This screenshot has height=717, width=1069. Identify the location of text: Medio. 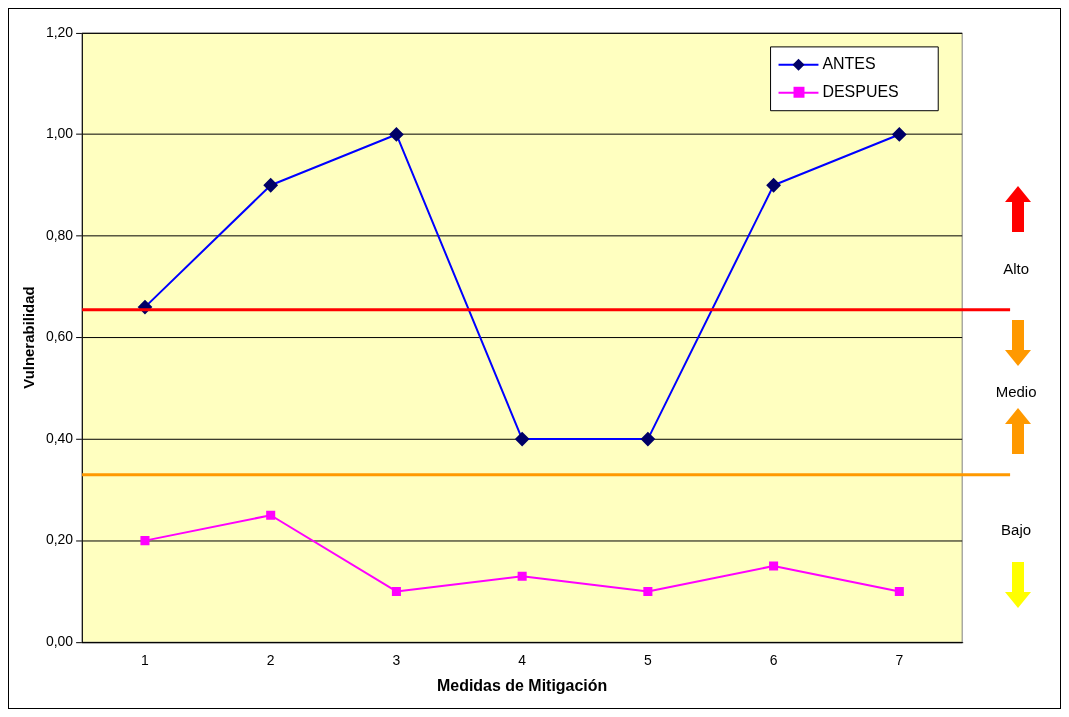
(1016, 392).